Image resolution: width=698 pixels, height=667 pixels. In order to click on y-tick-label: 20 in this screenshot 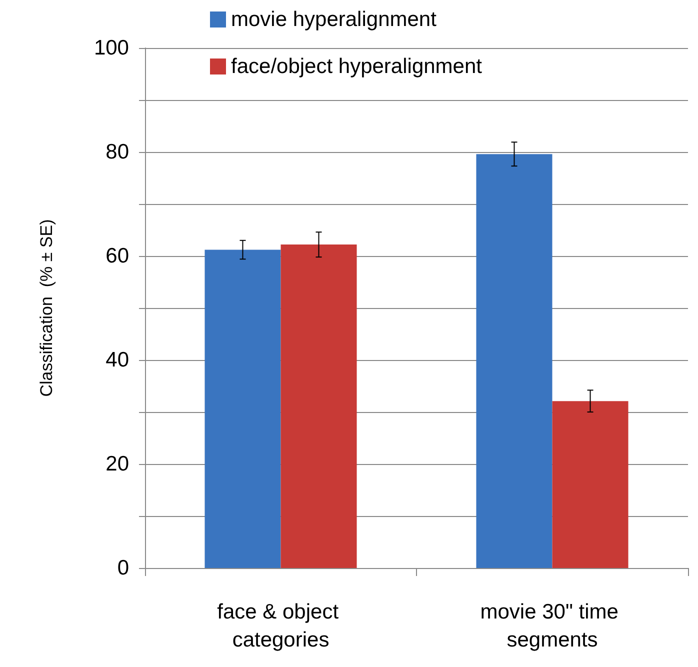, I will do `click(117, 464)`.